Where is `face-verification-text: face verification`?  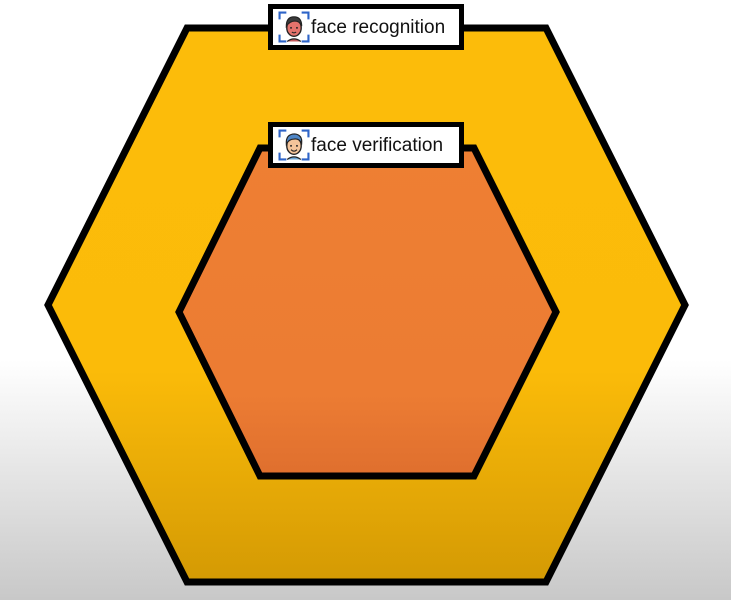 face-verification-text: face verification is located at coordinates (377, 145).